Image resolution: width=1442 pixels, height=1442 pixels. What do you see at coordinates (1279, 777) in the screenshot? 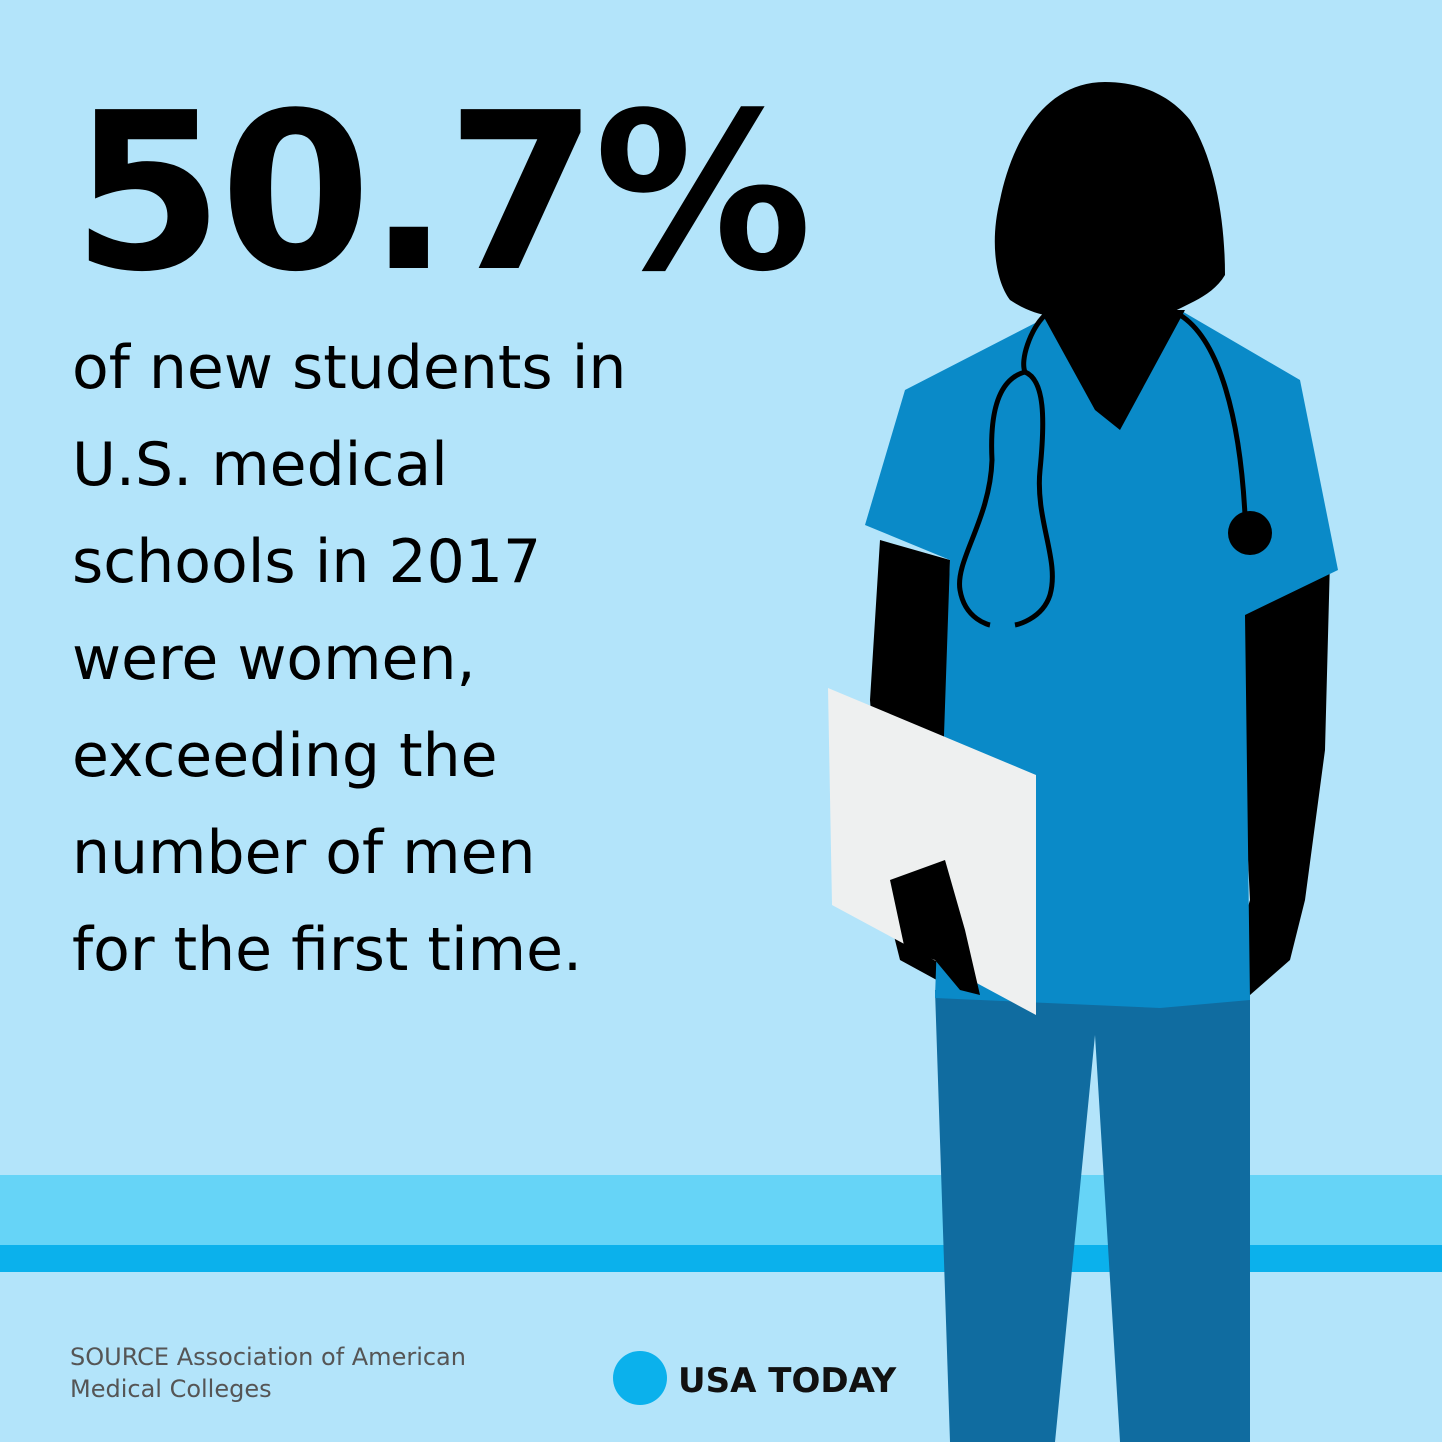
I see `arm` at bounding box center [1279, 777].